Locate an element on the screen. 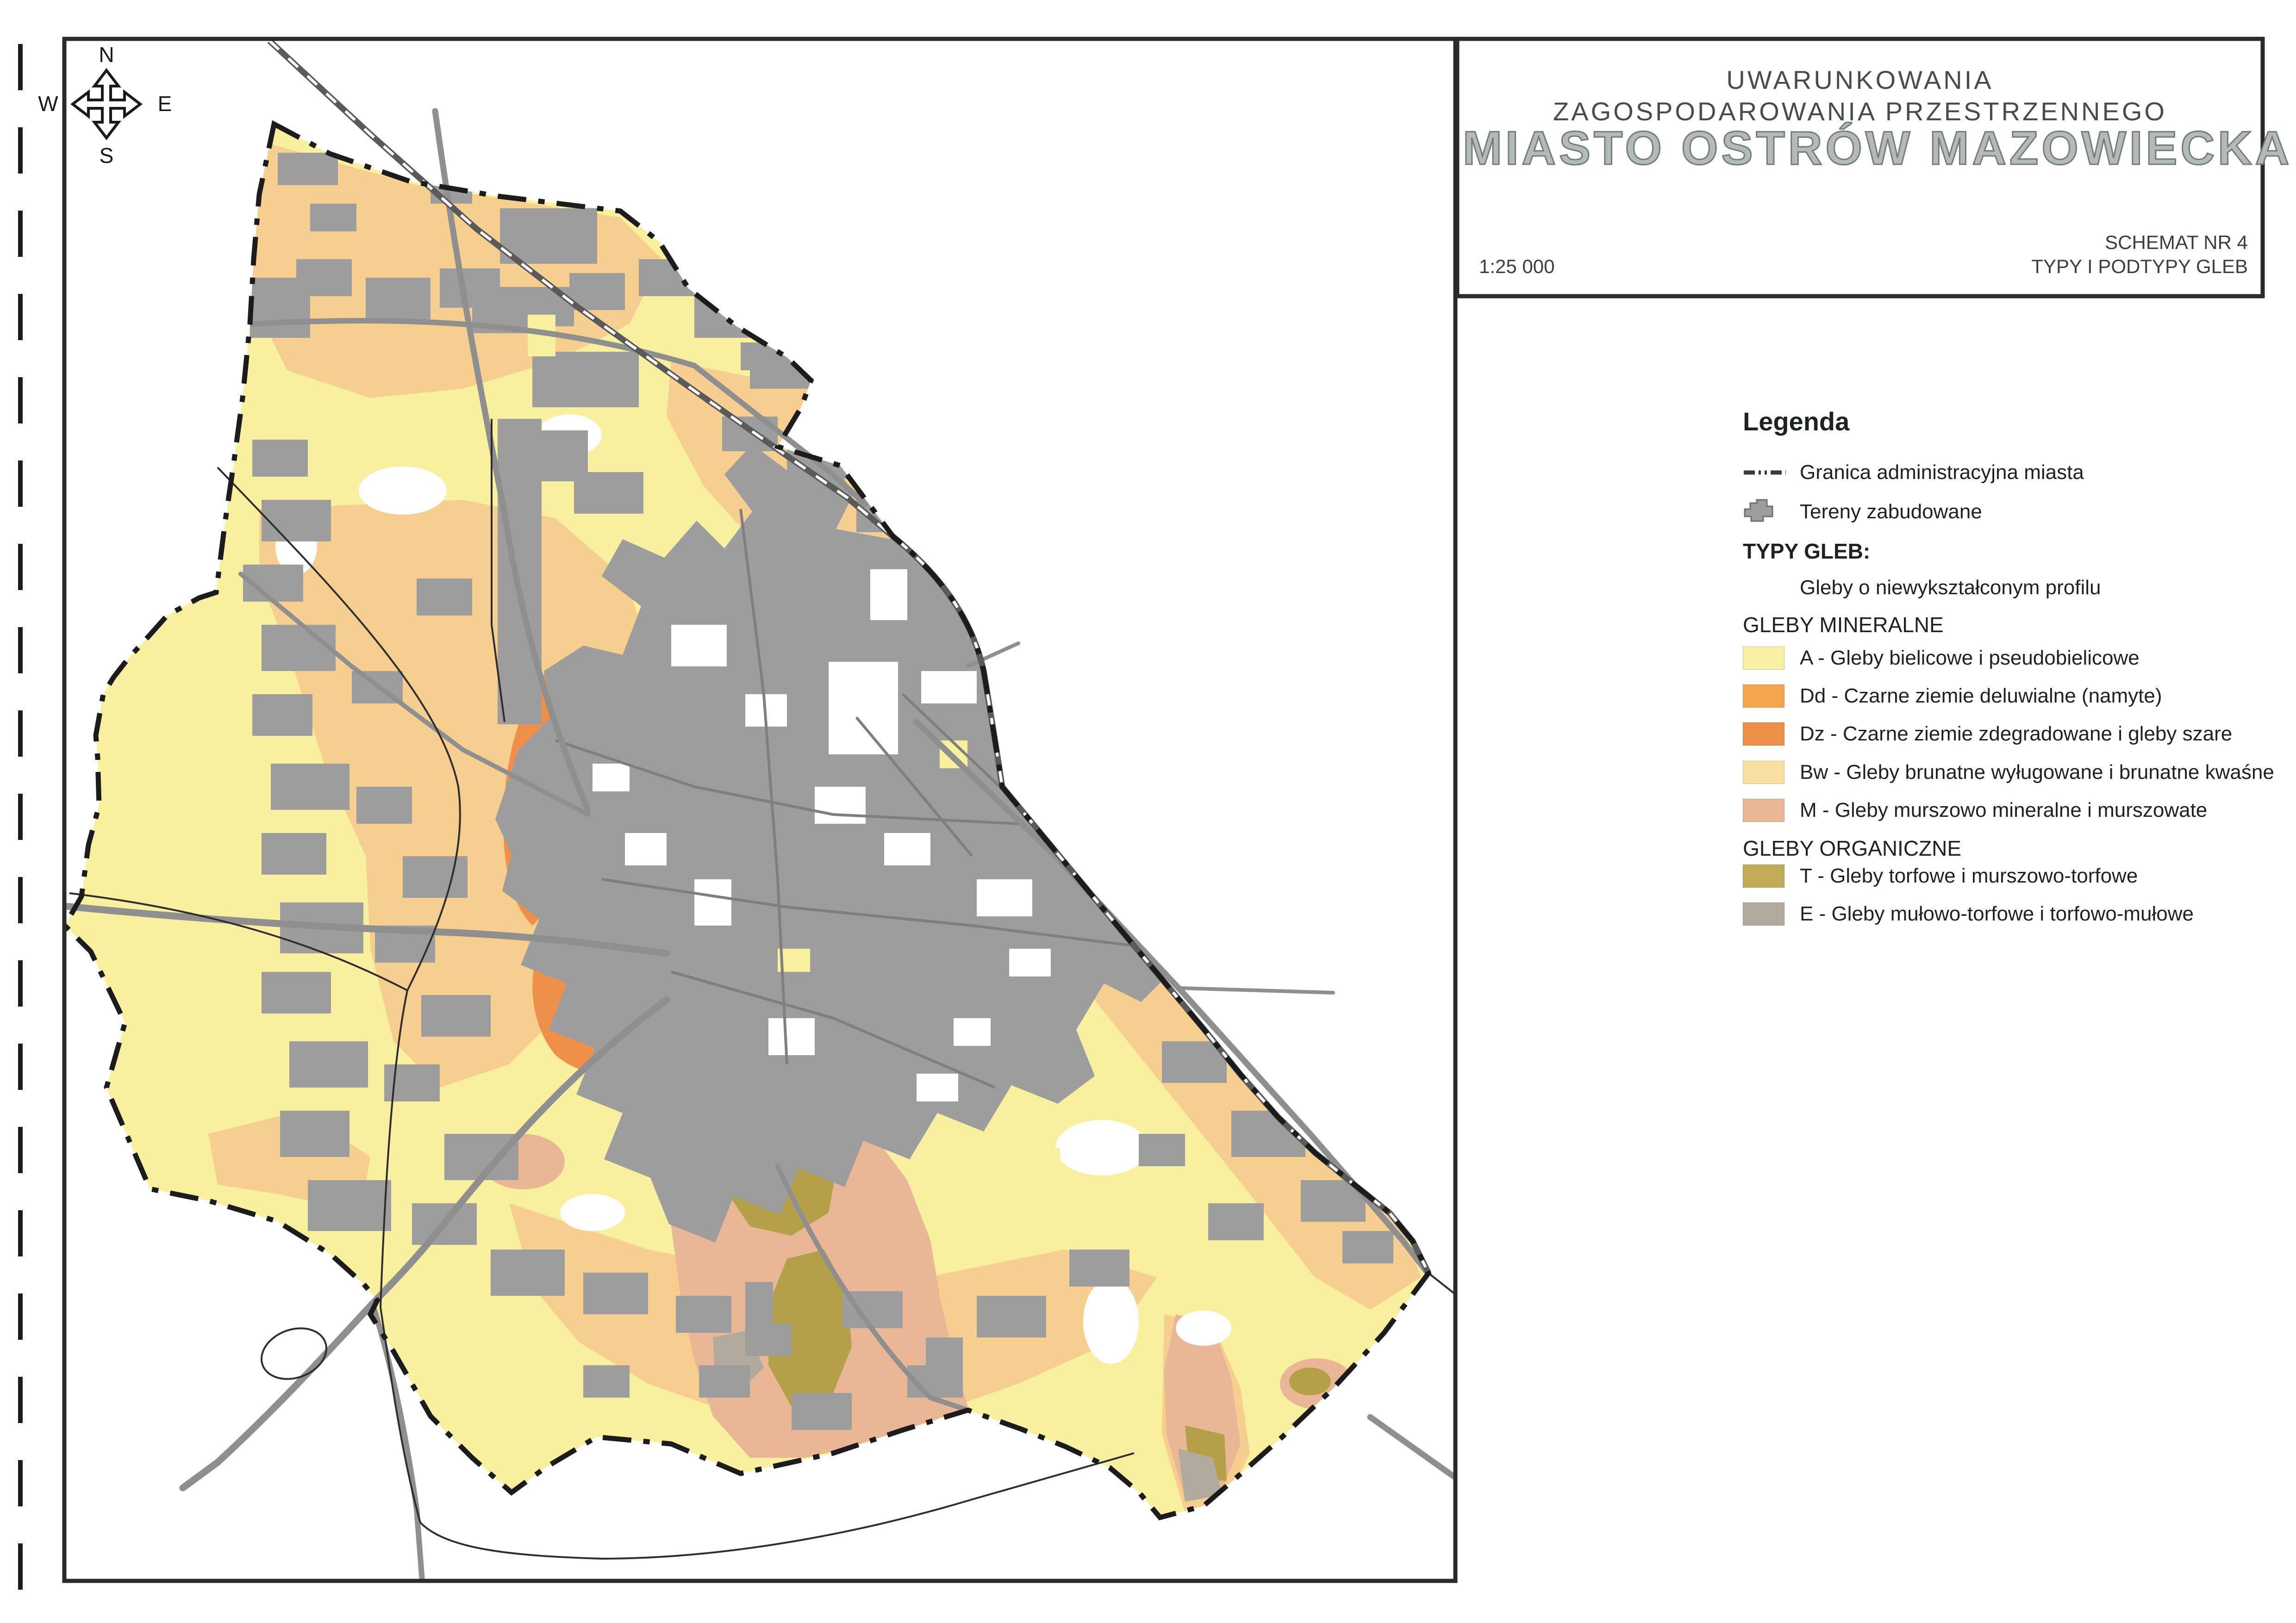 The width and height of the screenshot is (2296, 1623). legend-item-soil-t: T - Gleby torfowe i murszowo-torfowe is located at coordinates (1940, 876).